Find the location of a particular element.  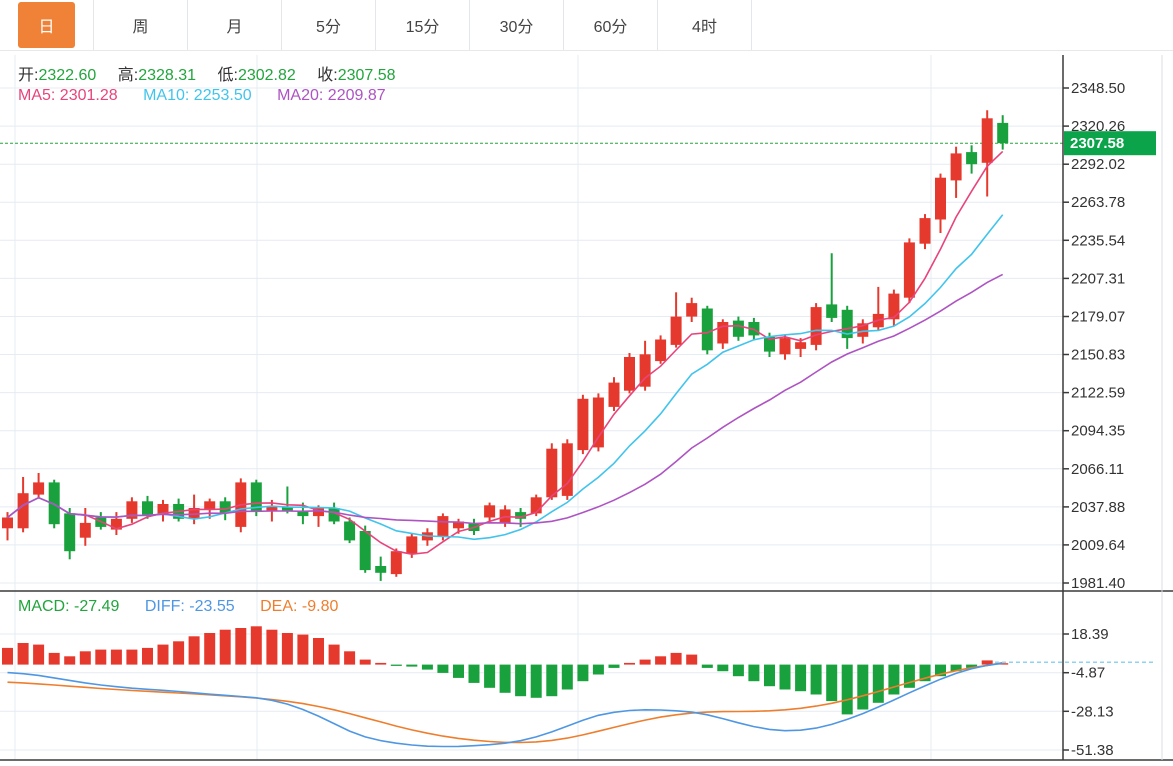

macd-axis-label: -28.13 is located at coordinates (1092, 711).